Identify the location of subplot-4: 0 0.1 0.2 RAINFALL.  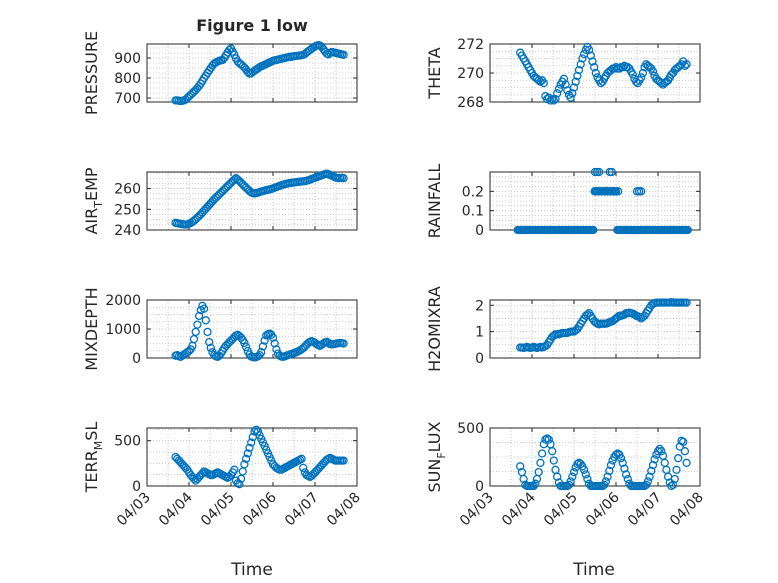
(563, 201).